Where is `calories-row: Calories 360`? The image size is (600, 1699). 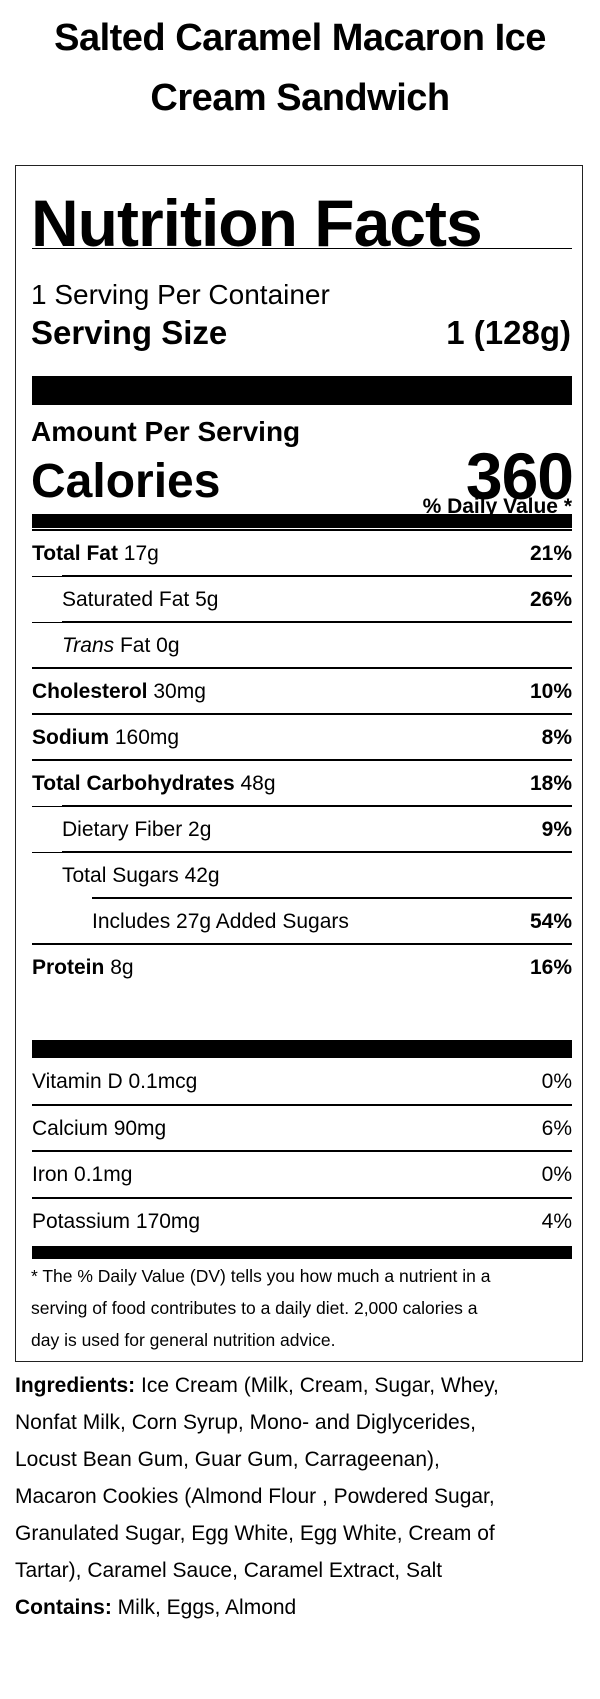
calories-row: Calories 360 is located at coordinates (302, 476).